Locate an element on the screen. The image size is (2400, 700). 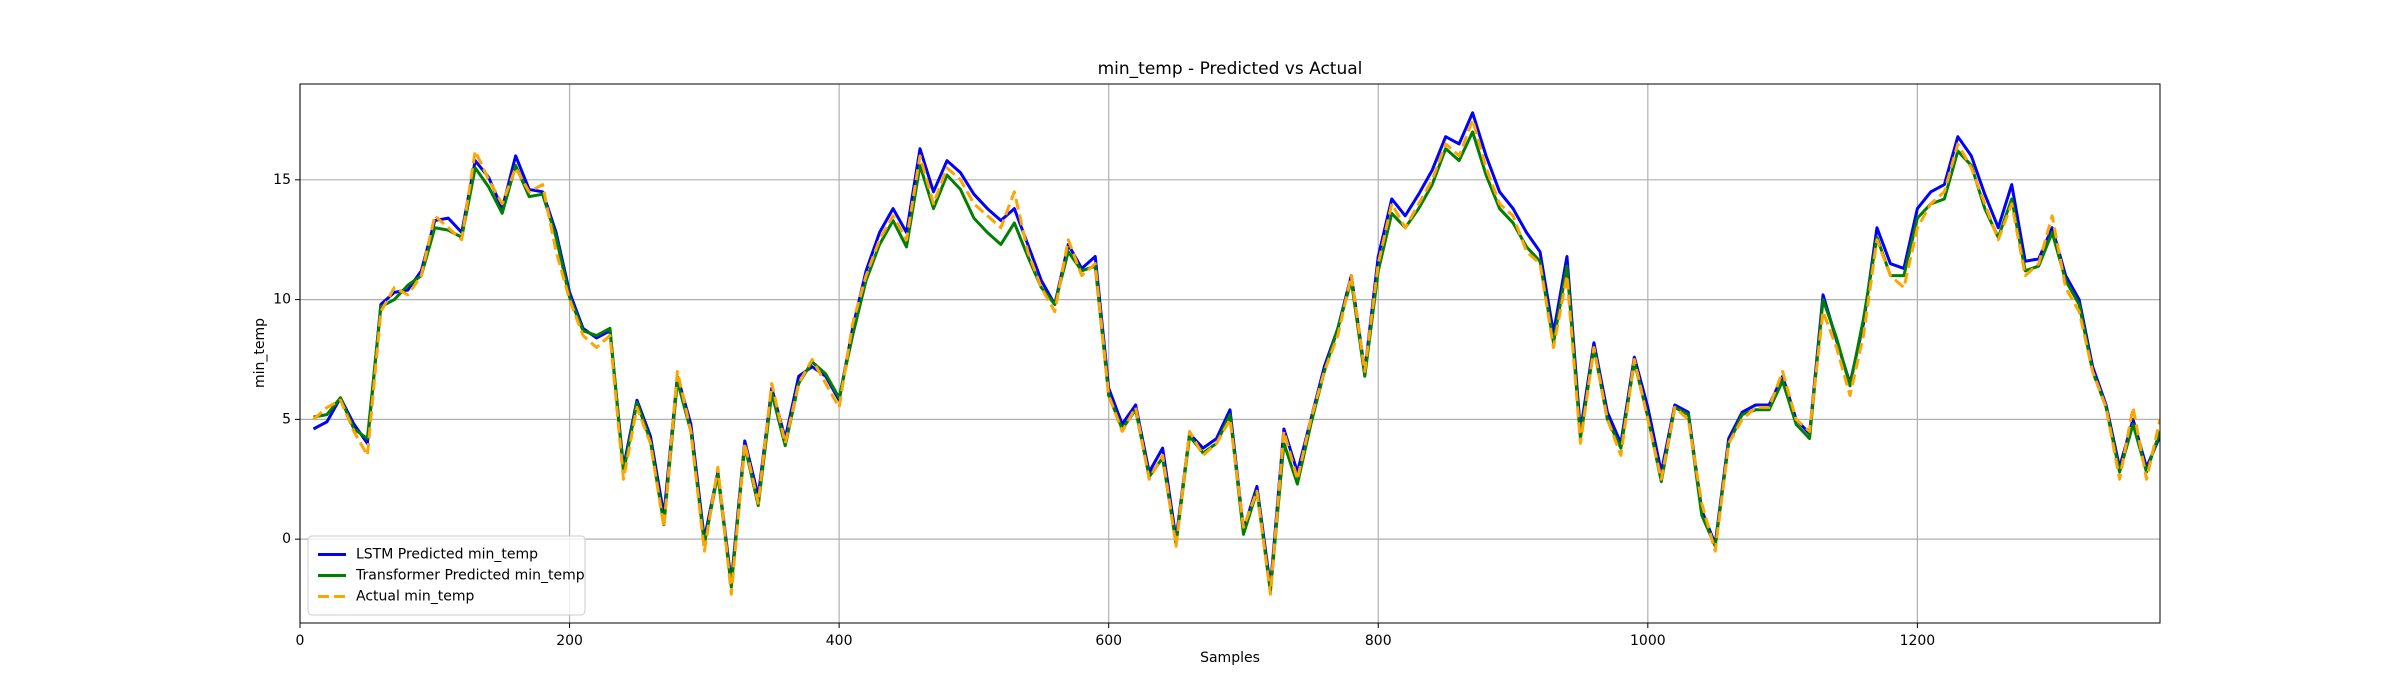
x-tick-label: 1000 is located at coordinates (1648, 641).